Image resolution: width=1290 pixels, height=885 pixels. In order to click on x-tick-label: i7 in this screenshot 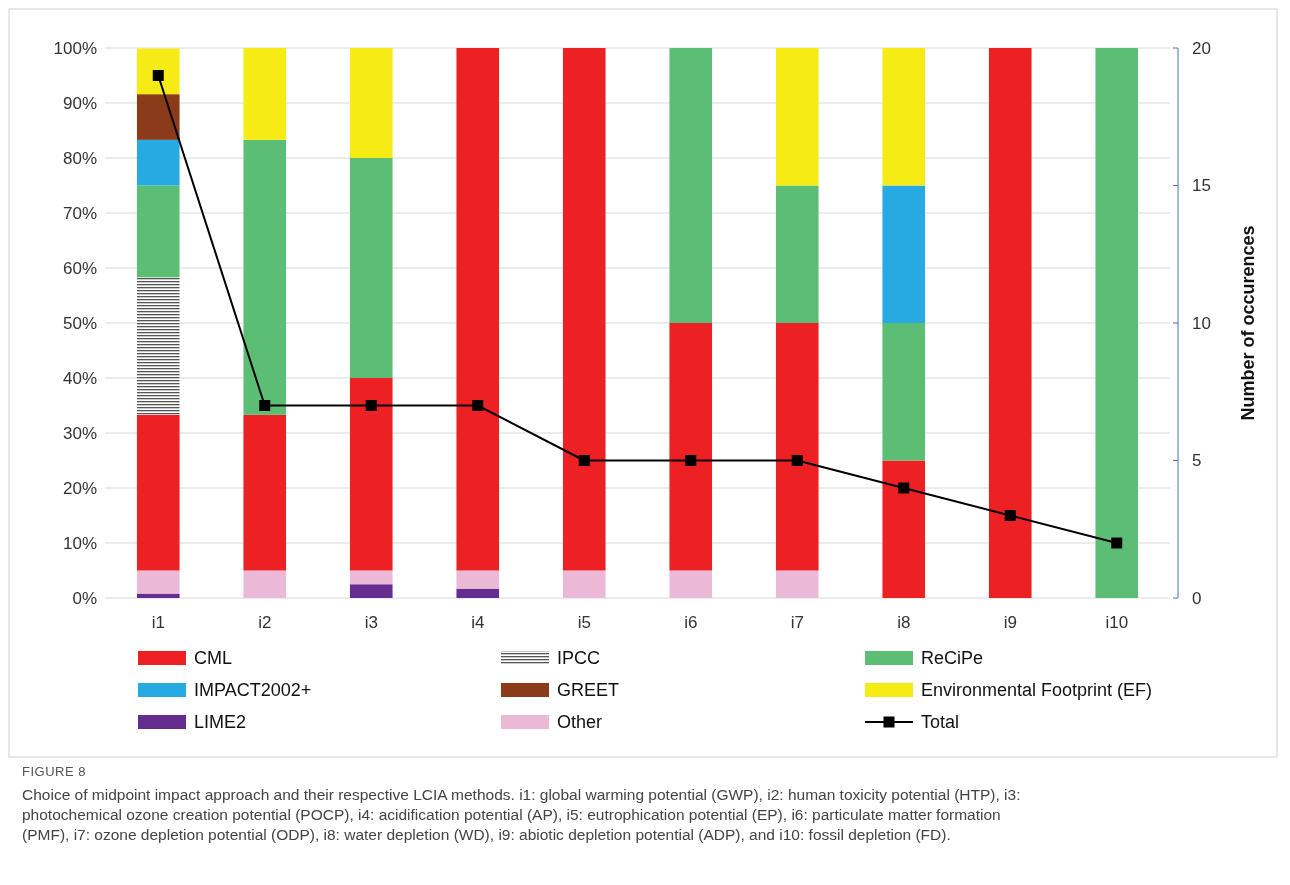, I will do `click(797, 622)`.